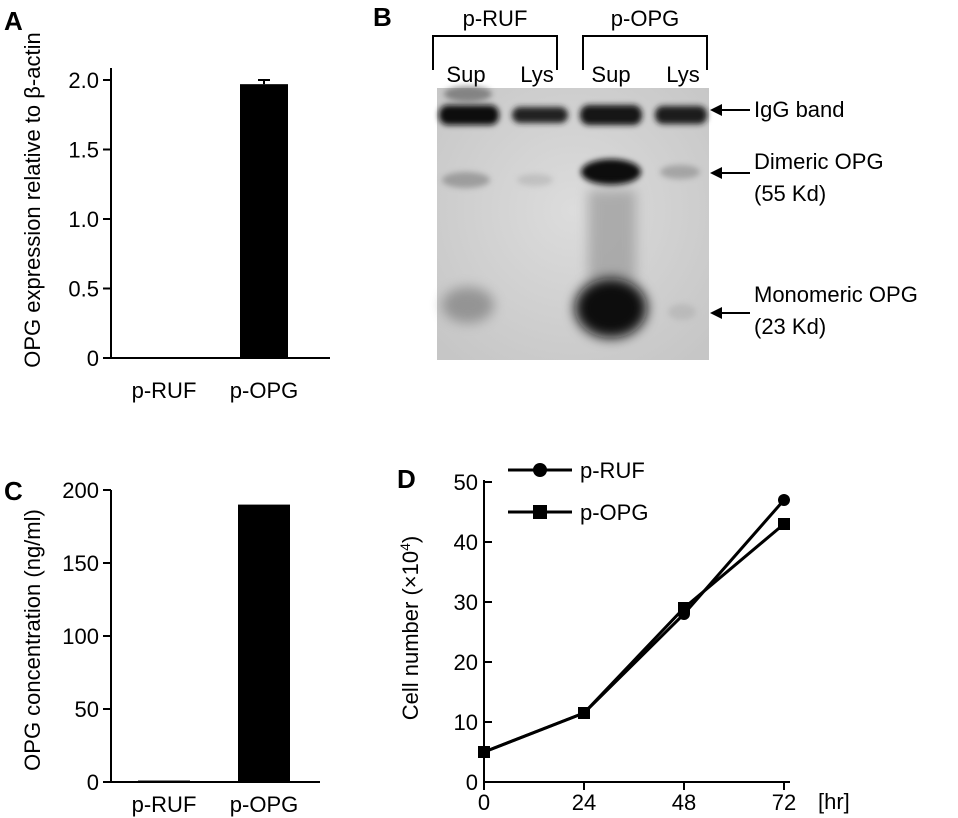  Describe the element at coordinates (80, 636) in the screenshot. I see `y-tick-label: 100` at that location.